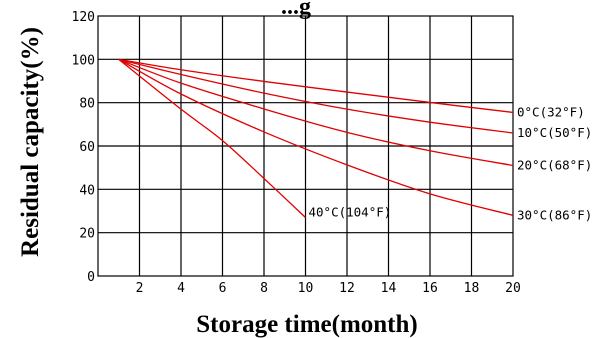  I want to click on y-tick-label: 60, so click(87, 147).